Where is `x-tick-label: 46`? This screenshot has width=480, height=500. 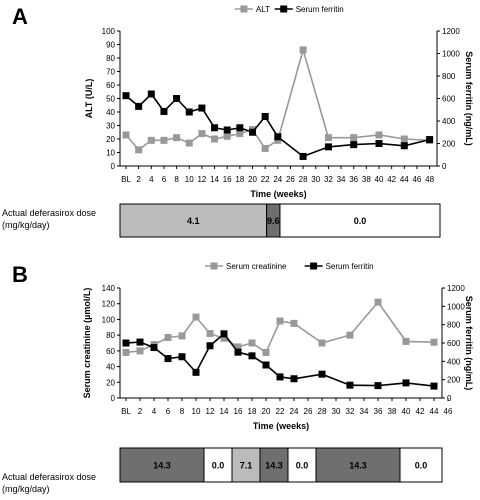
x-tick-label: 46 is located at coordinates (416, 179).